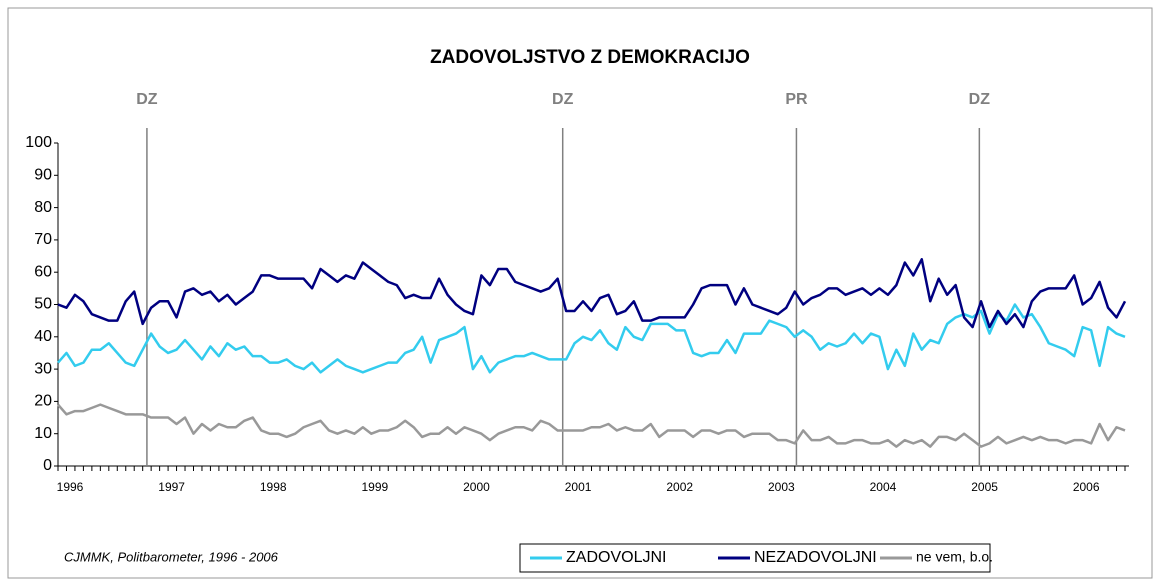  I want to click on chart-title: ZADOVOLJSTVO Z DEMOKRACIJO, so click(590, 57).